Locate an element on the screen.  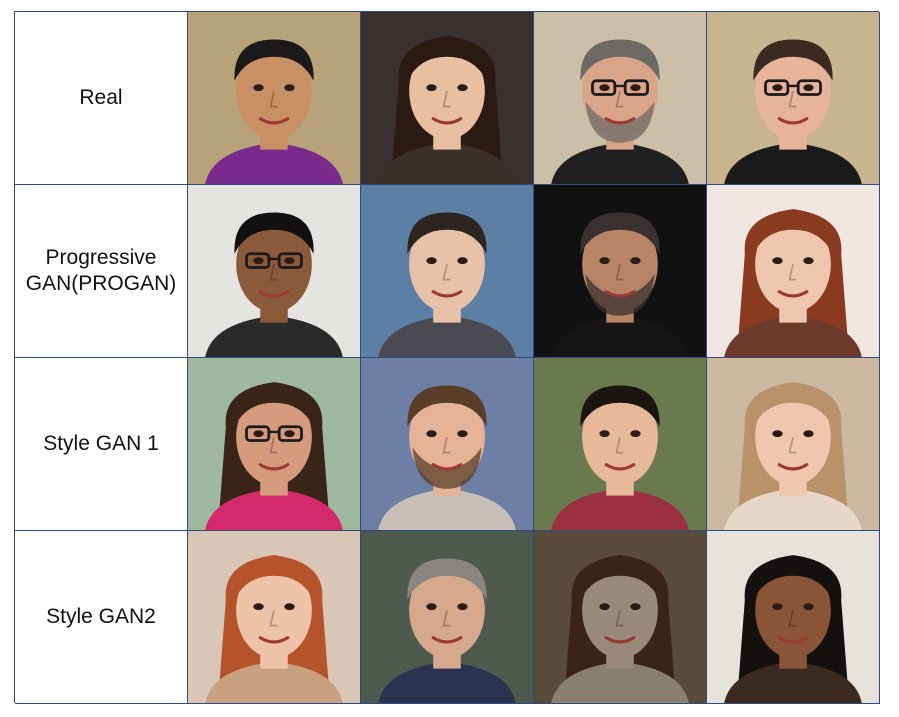
row-label-stylegan2: Style GAN2 is located at coordinates (101, 617).